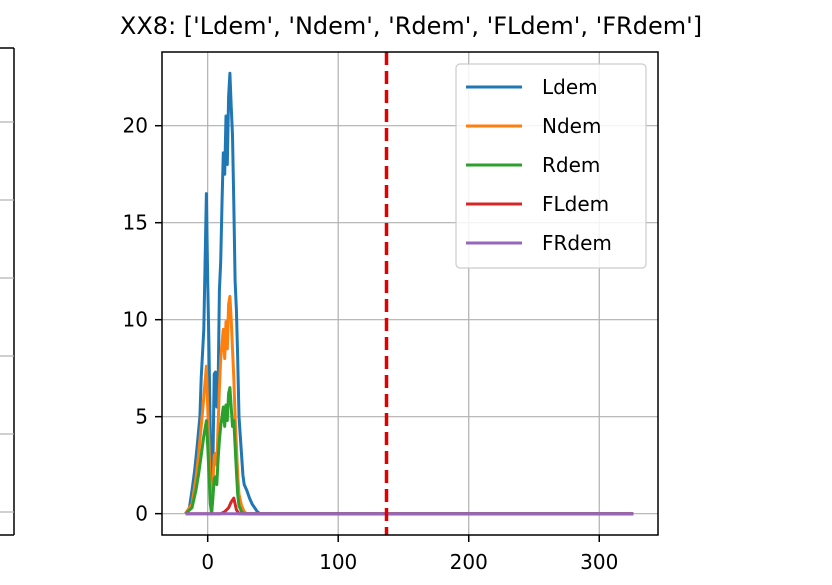  What do you see at coordinates (141, 514) in the screenshot?
I see `y-tick-label: 0` at bounding box center [141, 514].